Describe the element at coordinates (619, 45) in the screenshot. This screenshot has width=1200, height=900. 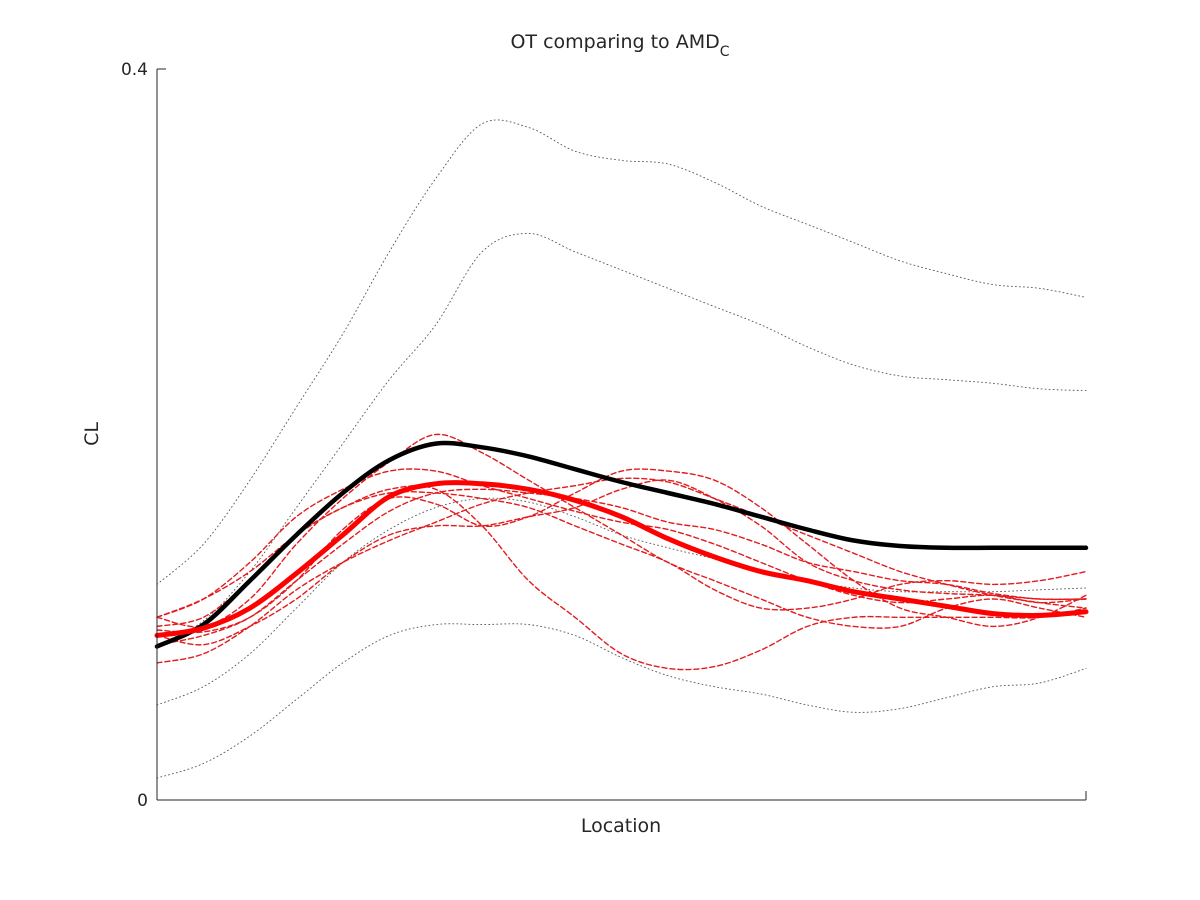
I see `chart-title: OT comparing to AMDC` at that location.